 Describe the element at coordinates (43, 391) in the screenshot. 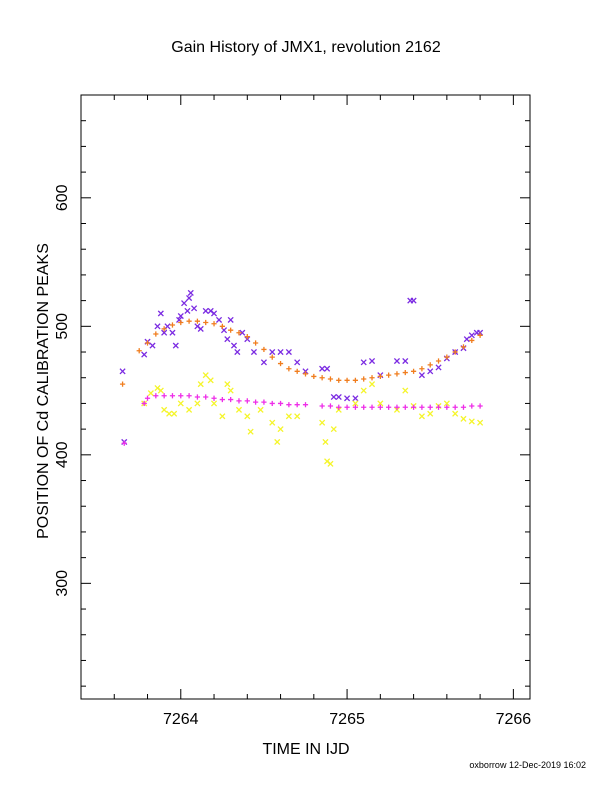

I see `y-axis-label: POSITION OF Cd CALIBRATION PEAKS` at that location.